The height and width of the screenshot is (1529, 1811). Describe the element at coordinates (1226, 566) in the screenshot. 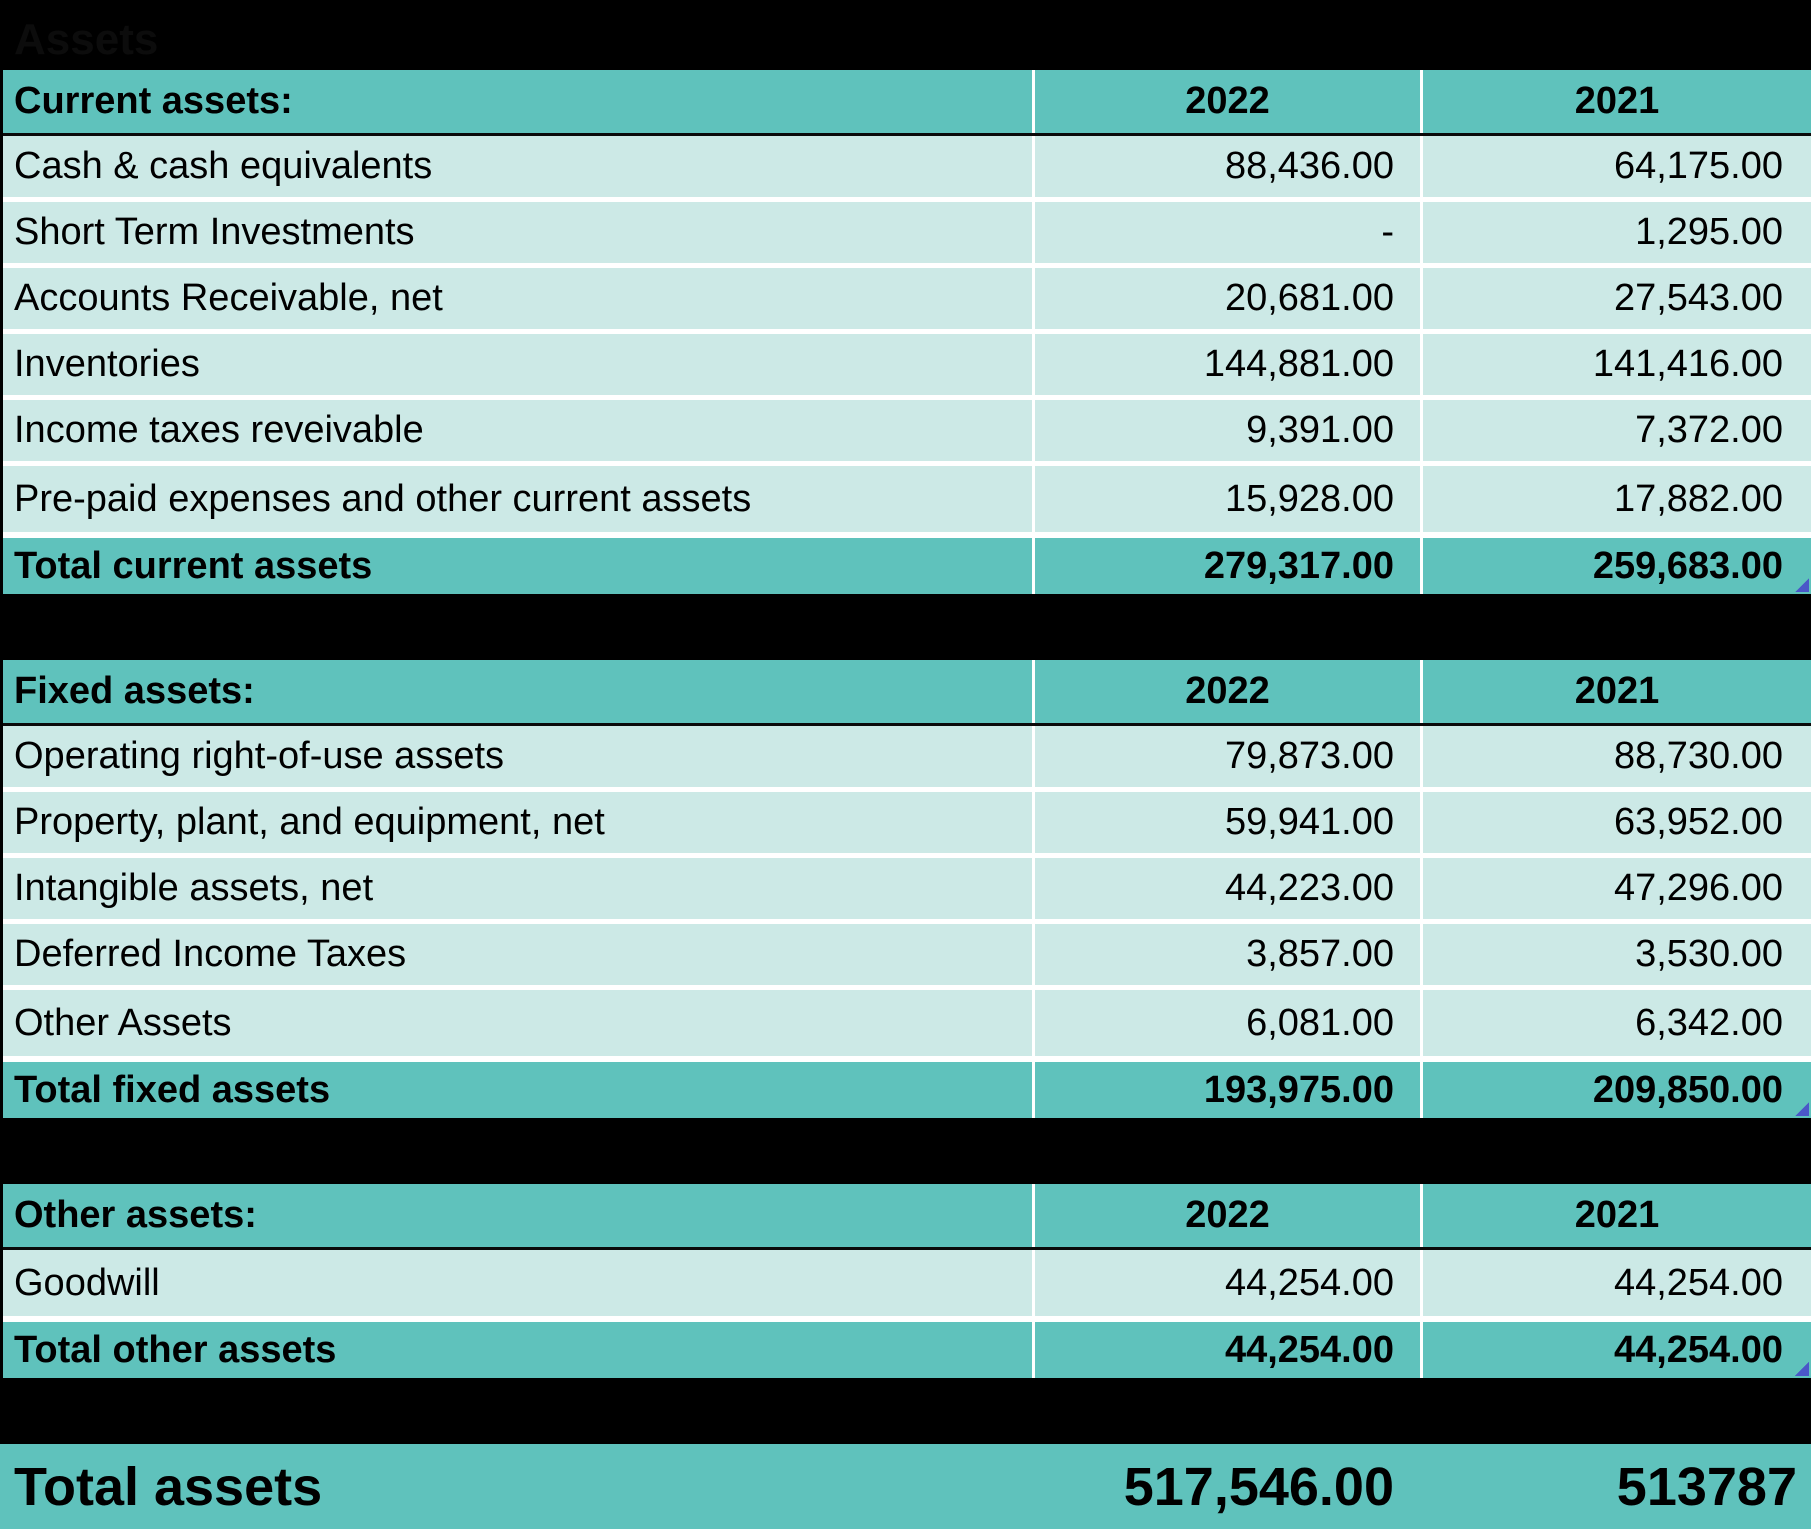

I see `total-value-2022: 279,317.00` at that location.